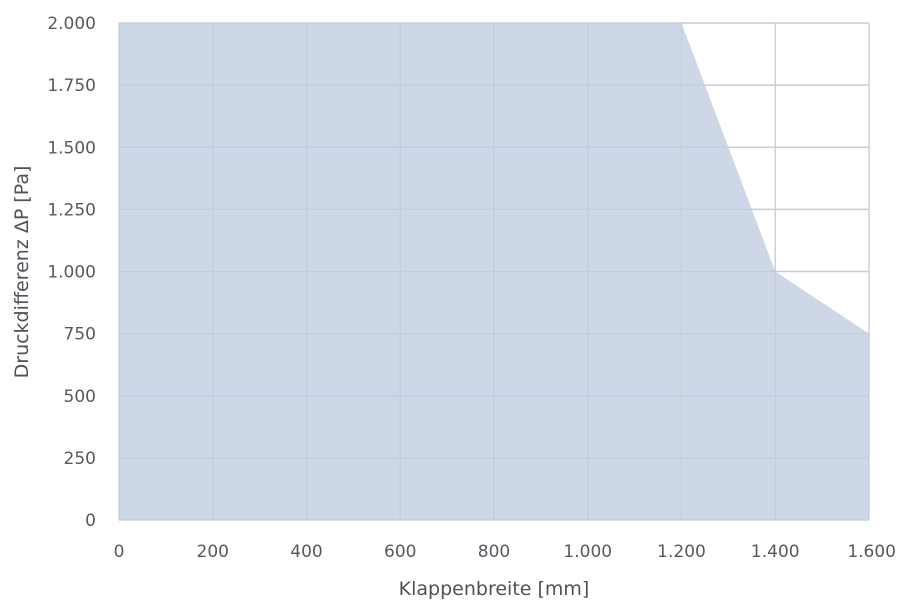  I want to click on y-tick-label: 2.000, so click(71, 24).